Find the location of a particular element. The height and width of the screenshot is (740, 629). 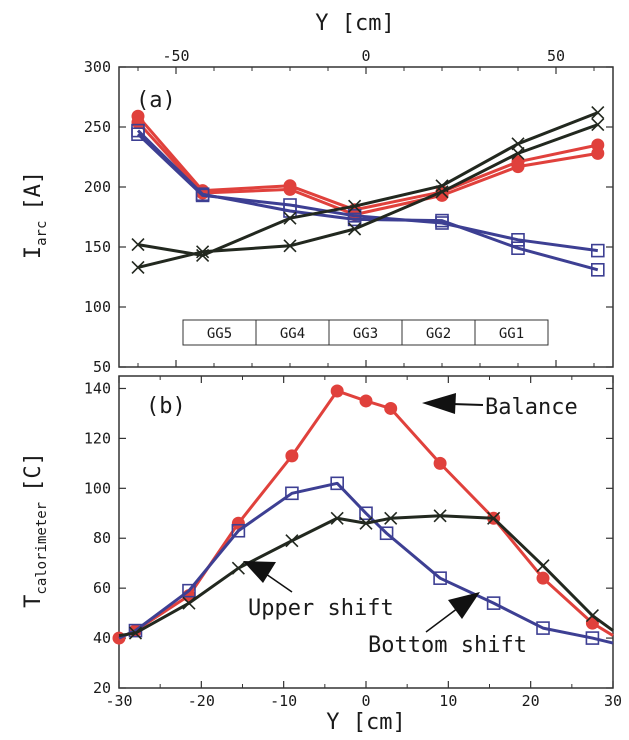

annotation-upper-shift: Upper shift is located at coordinates (321, 608).